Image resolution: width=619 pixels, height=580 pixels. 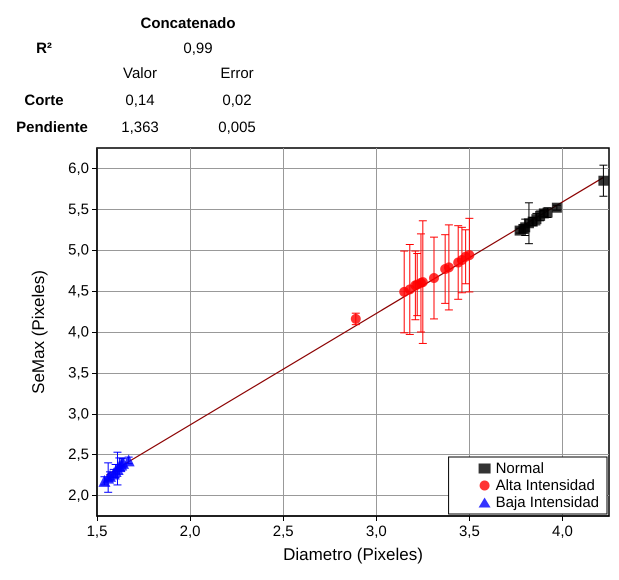 I want to click on y-tick-label: 2,5, so click(x=78, y=455).